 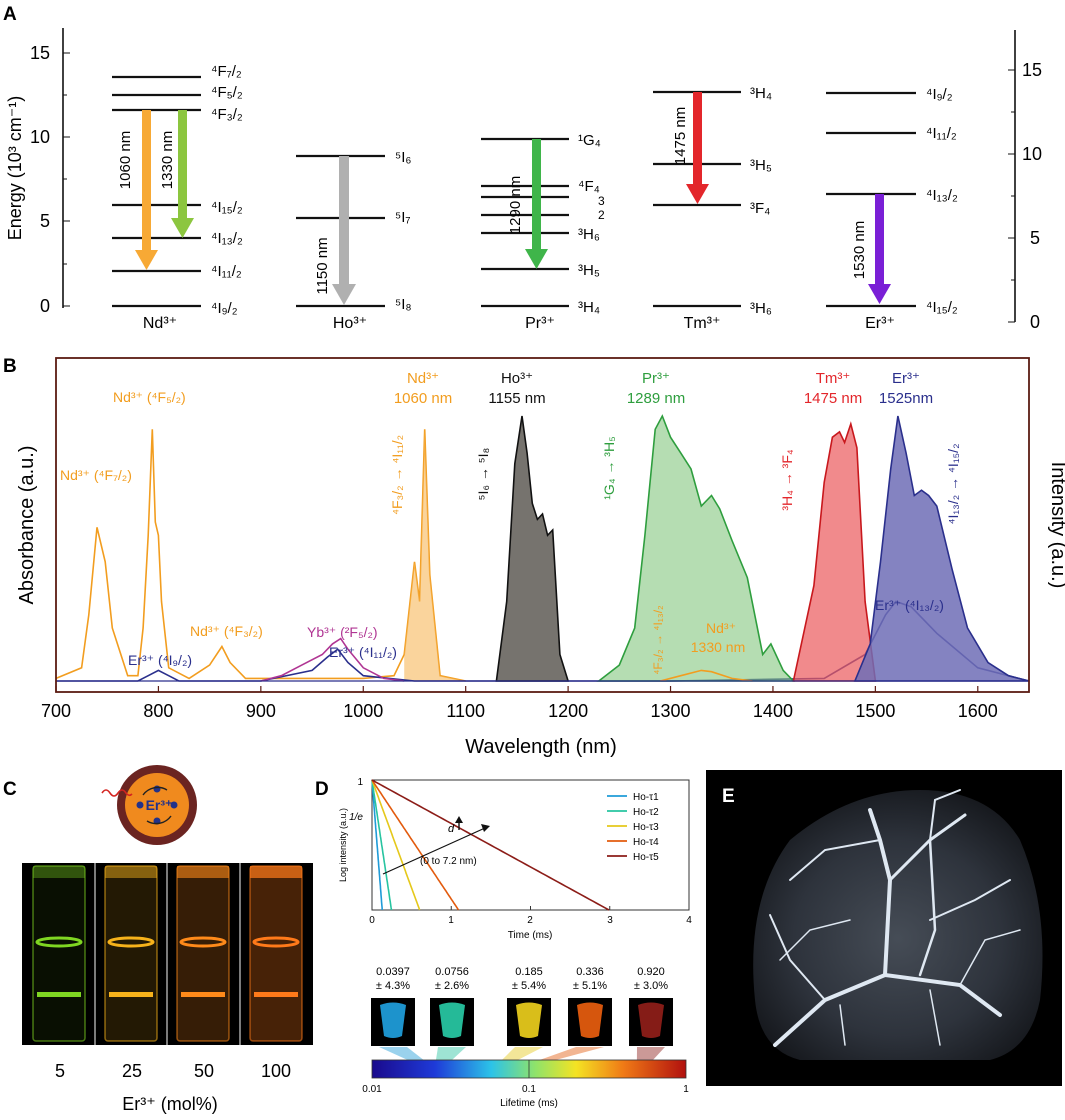 I want to click on x-tick: 1500, so click(x=875, y=711).